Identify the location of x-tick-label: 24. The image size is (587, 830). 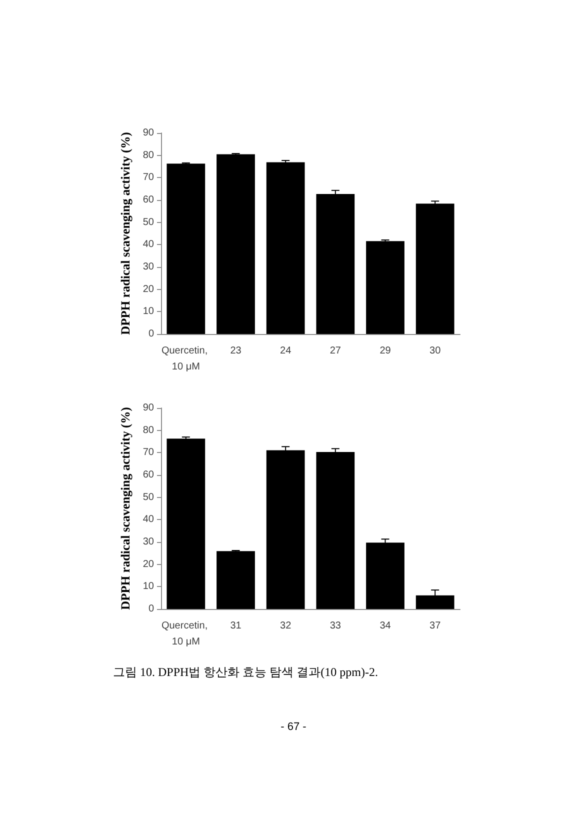
(286, 351).